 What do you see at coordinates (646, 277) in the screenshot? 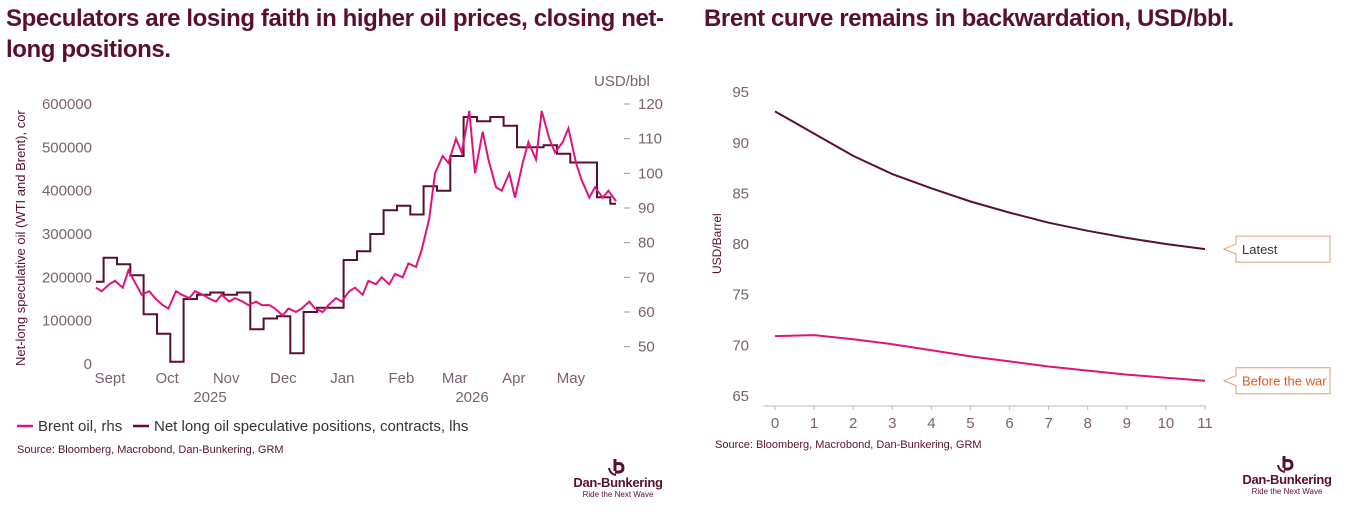
I see `y-right-tick-label: 70` at bounding box center [646, 277].